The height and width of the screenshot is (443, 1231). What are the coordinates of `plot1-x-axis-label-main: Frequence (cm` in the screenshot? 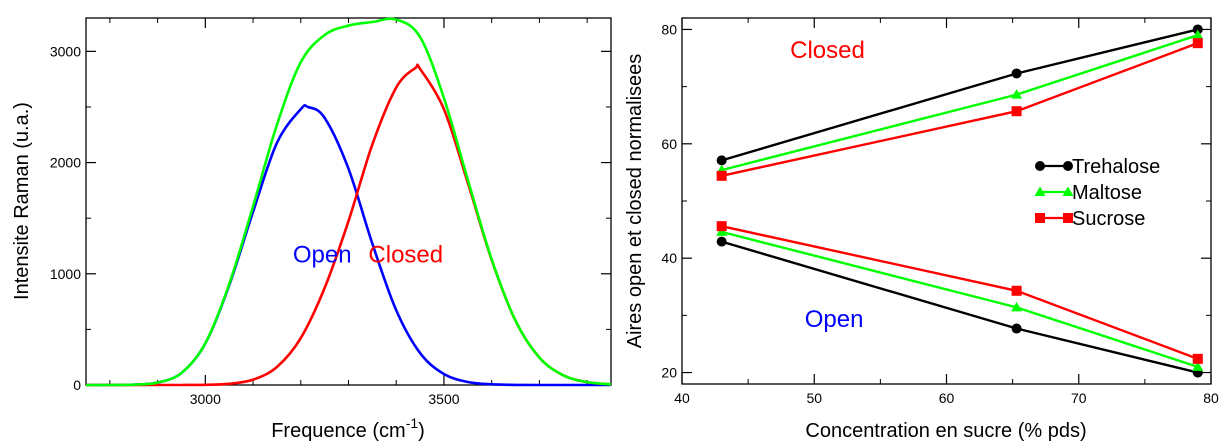 It's located at (338, 431).